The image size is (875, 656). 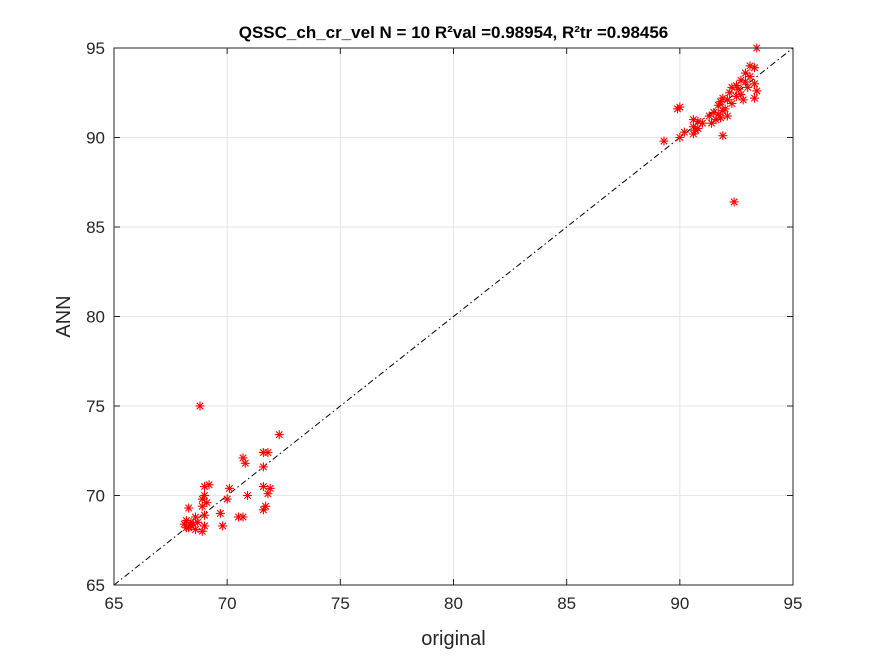 What do you see at coordinates (95, 138) in the screenshot?
I see `y-tick-label: 90` at bounding box center [95, 138].